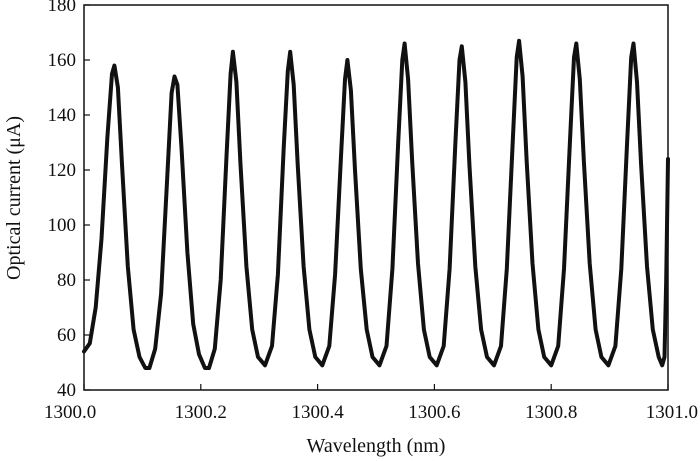  Describe the element at coordinates (371, 403) in the screenshot. I see `x-axis-ticks: 1300.0 1300.2 1300.4 1300.6 1300.8 1301.0` at that location.